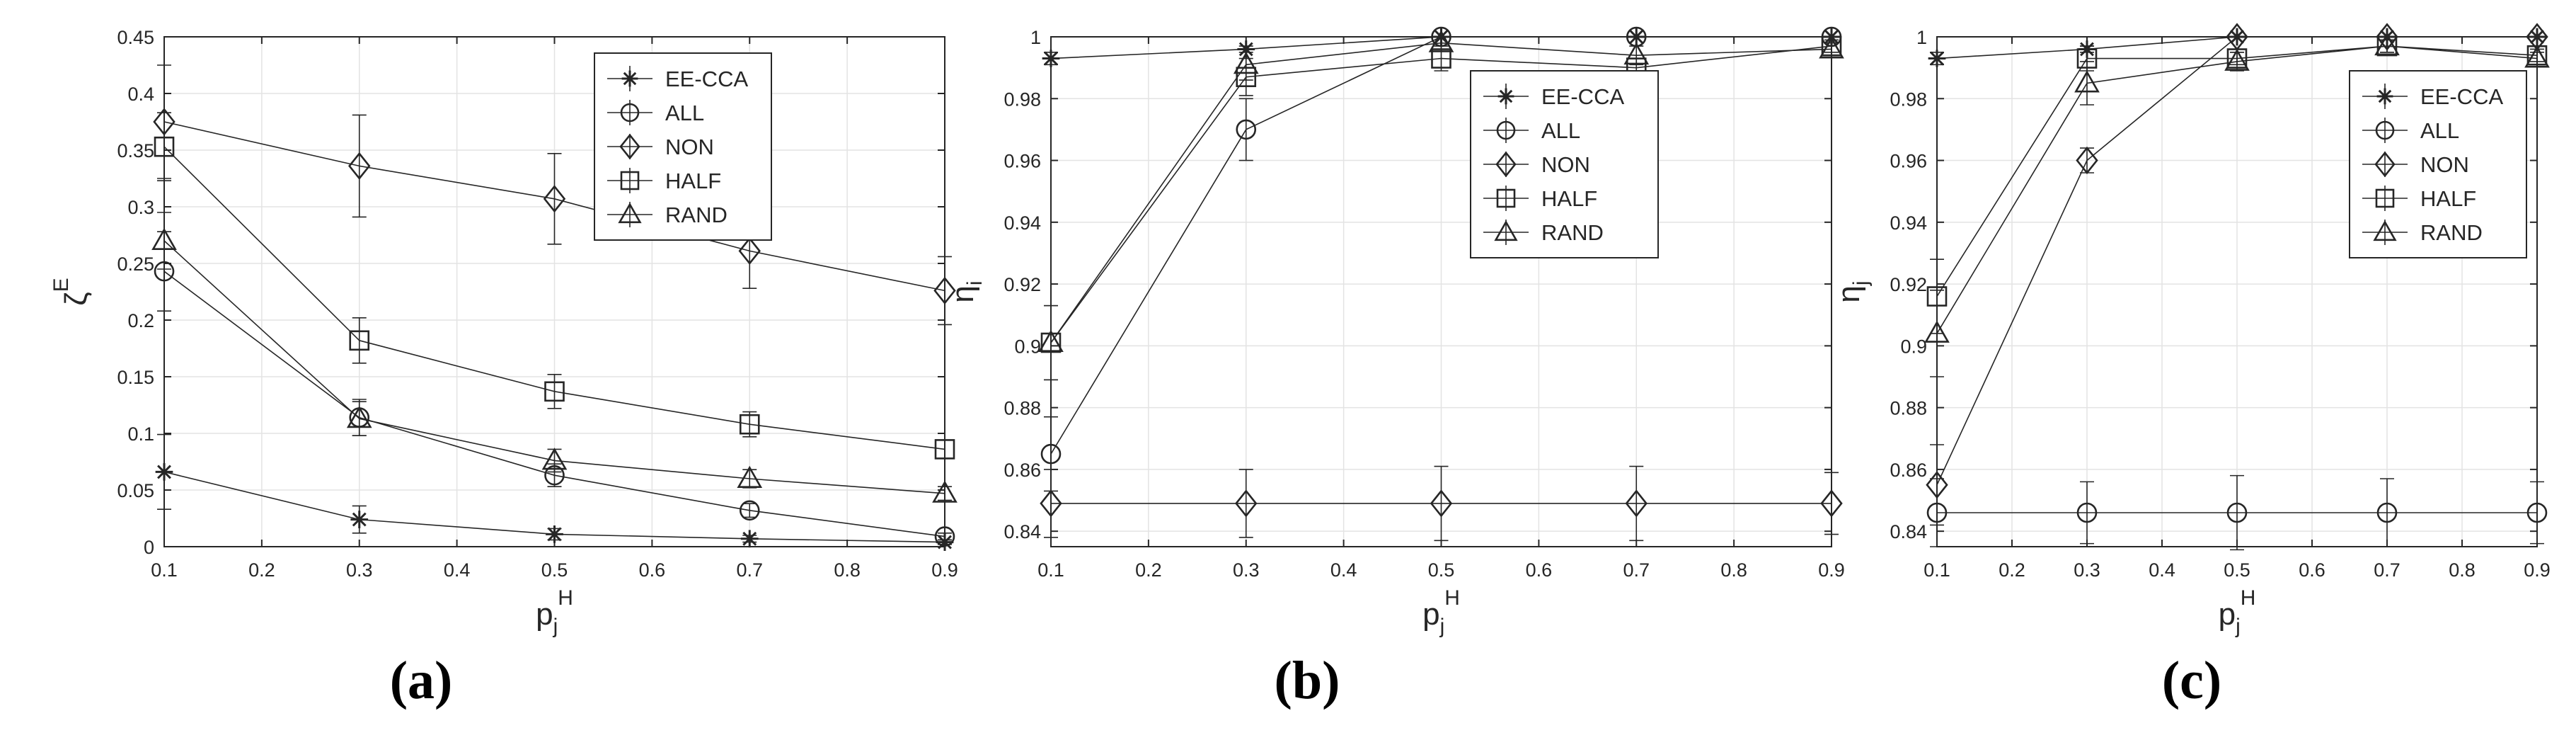  I want to click on panel-label-c: (c), so click(2192, 680).